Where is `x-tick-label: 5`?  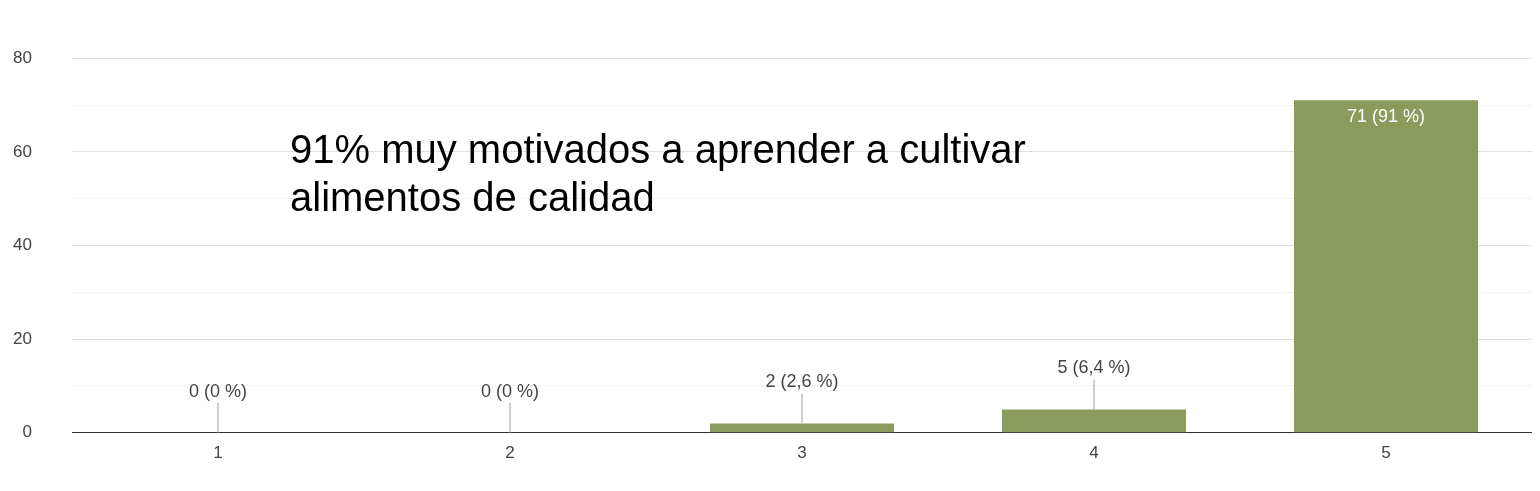 x-tick-label: 5 is located at coordinates (1386, 452).